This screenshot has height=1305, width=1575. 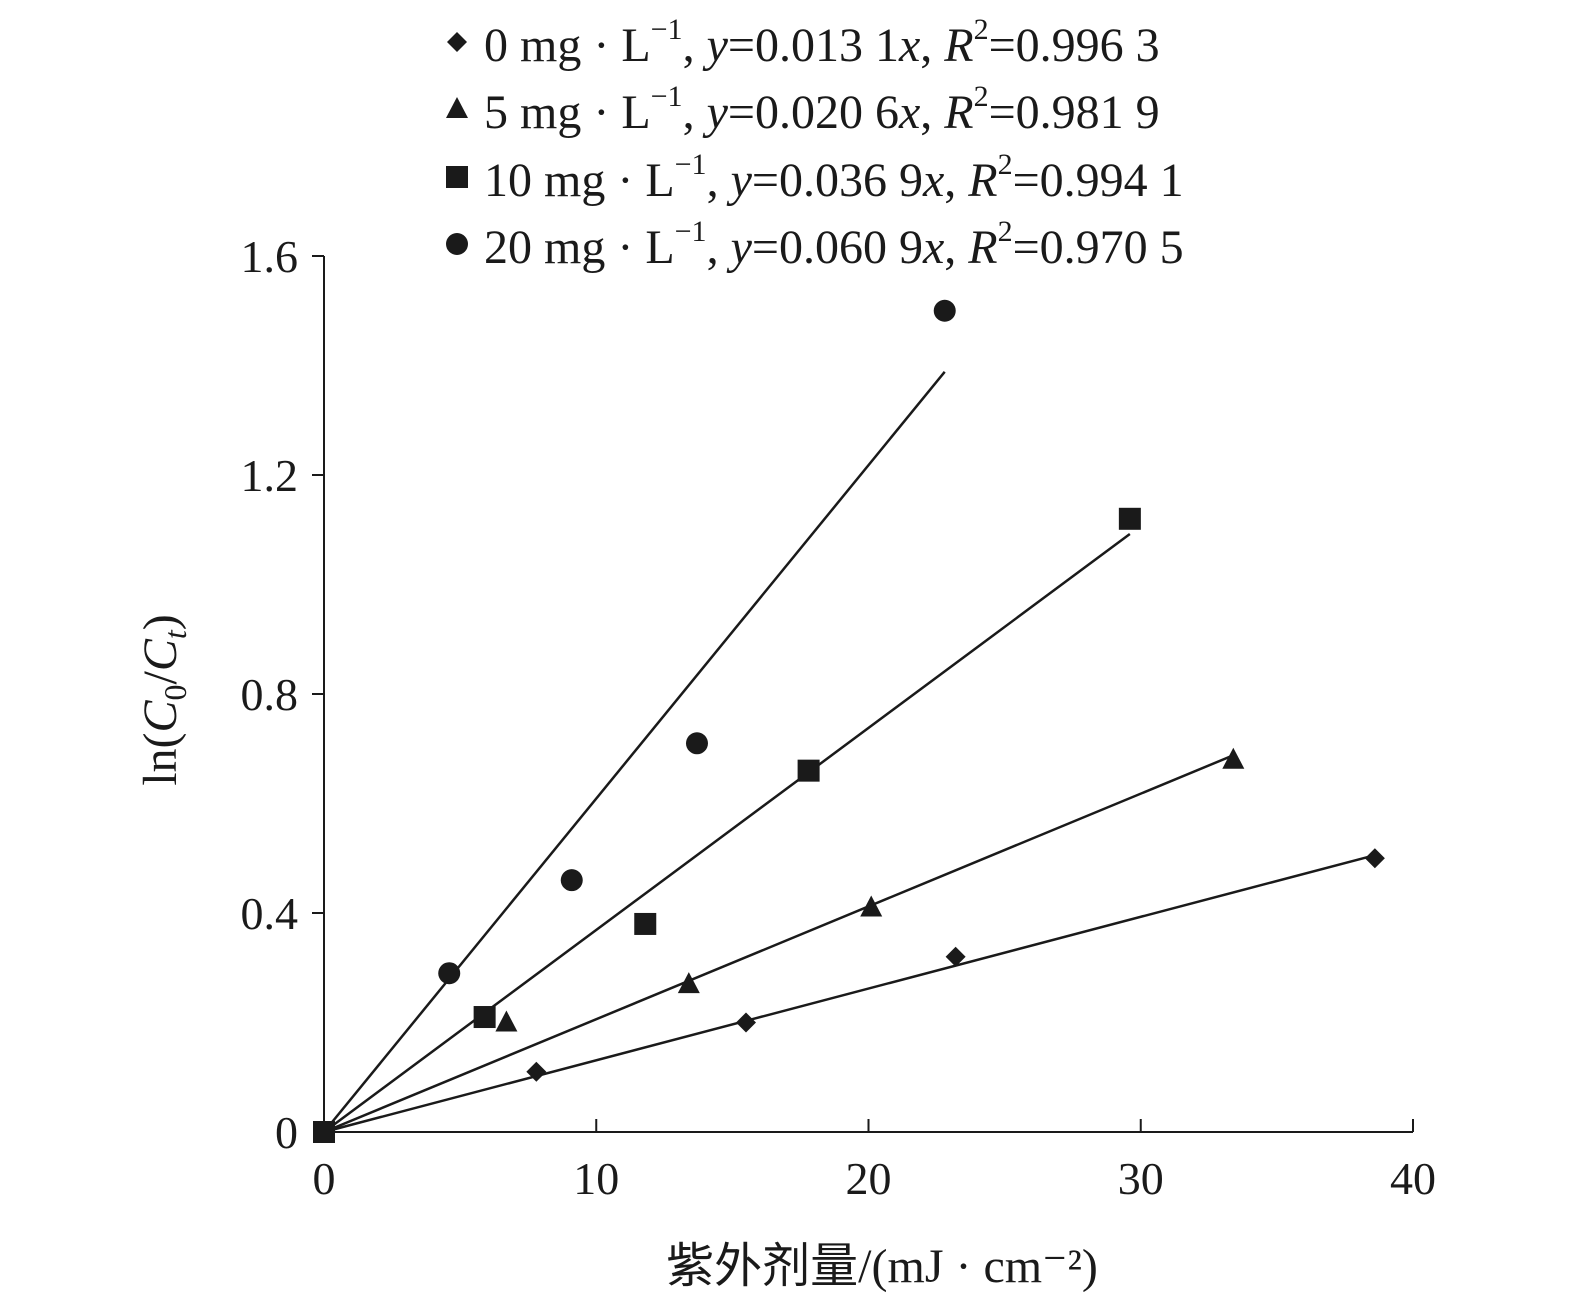 What do you see at coordinates (270, 694) in the screenshot?
I see `y-tick-label: 0.8` at bounding box center [270, 694].